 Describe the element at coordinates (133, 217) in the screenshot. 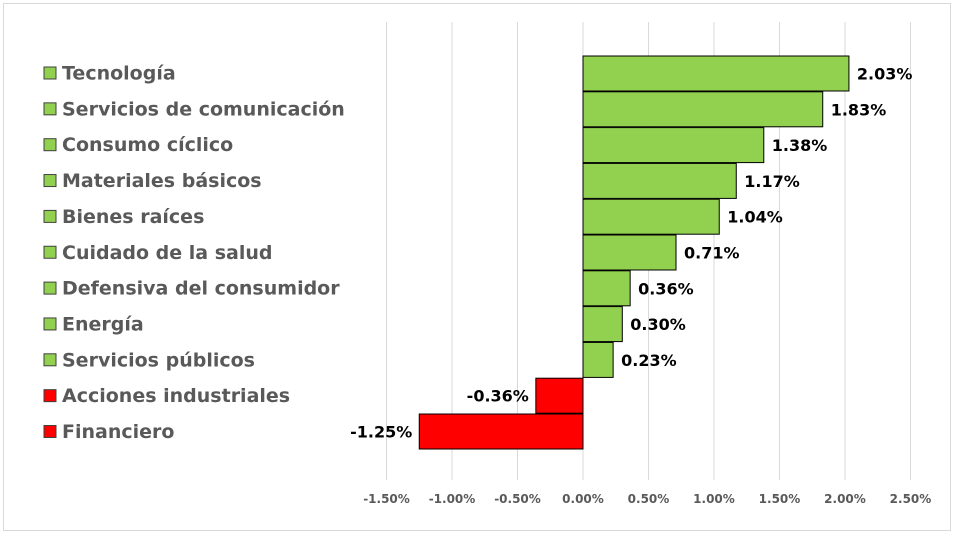

I see `legend-label: Bienes raíces` at that location.